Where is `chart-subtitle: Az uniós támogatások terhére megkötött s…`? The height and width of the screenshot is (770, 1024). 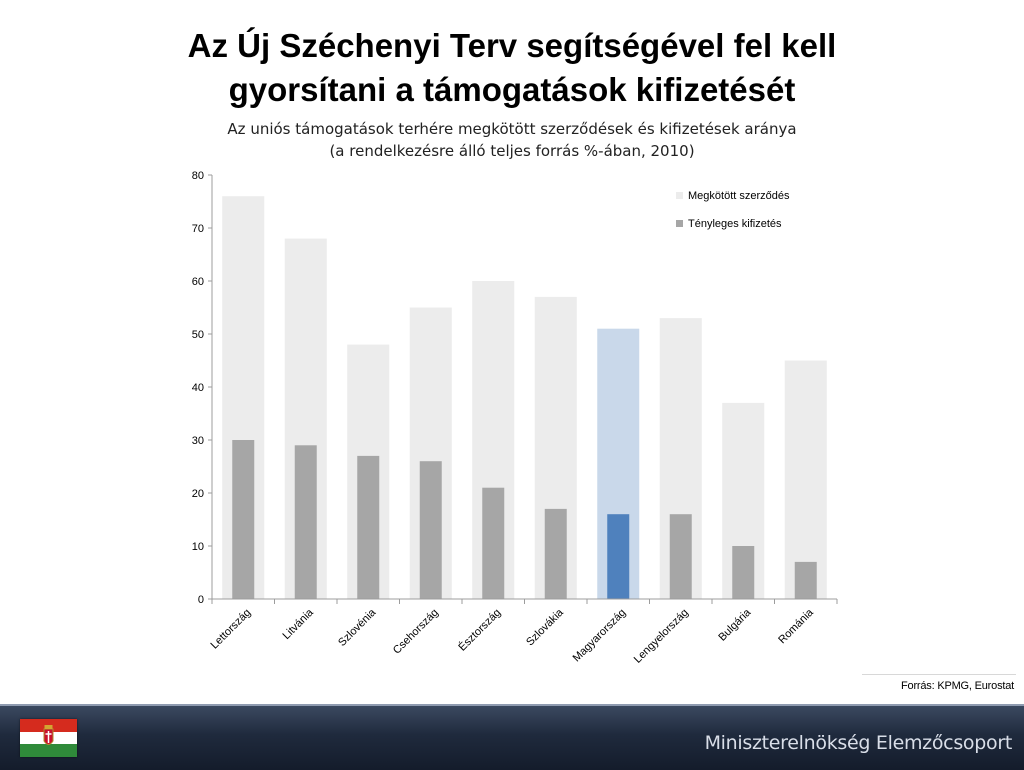
chart-subtitle: Az uniós támogatások terhére megkötött s… is located at coordinates (512, 140).